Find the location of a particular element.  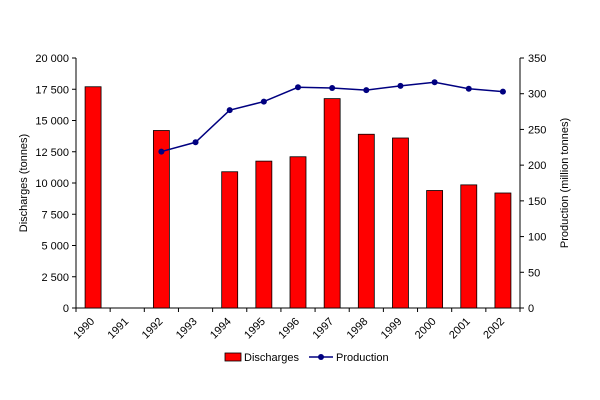

right-tick-label: 0 is located at coordinates (531, 309).